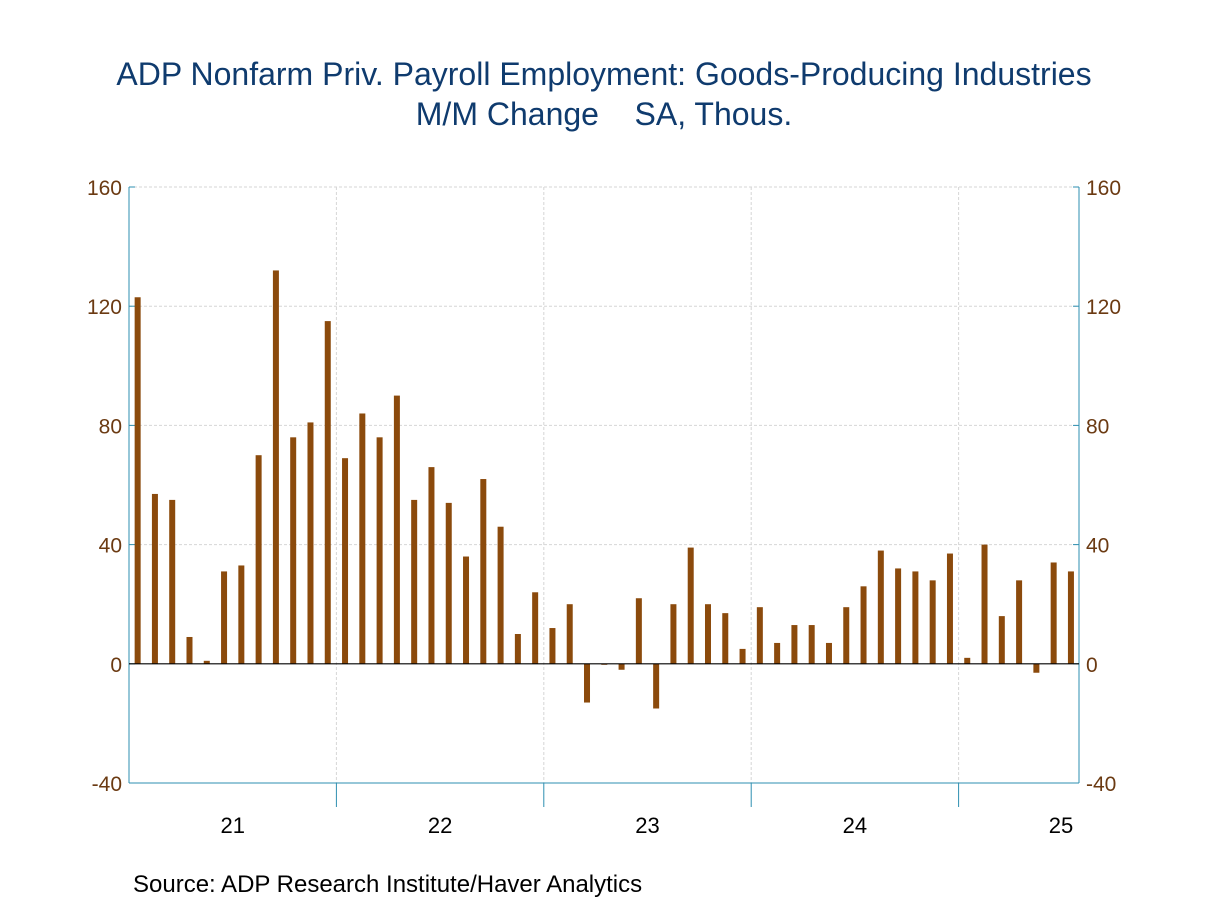 The height and width of the screenshot is (906, 1208). I want to click on y-tick-label-right: 80, so click(1097, 426).